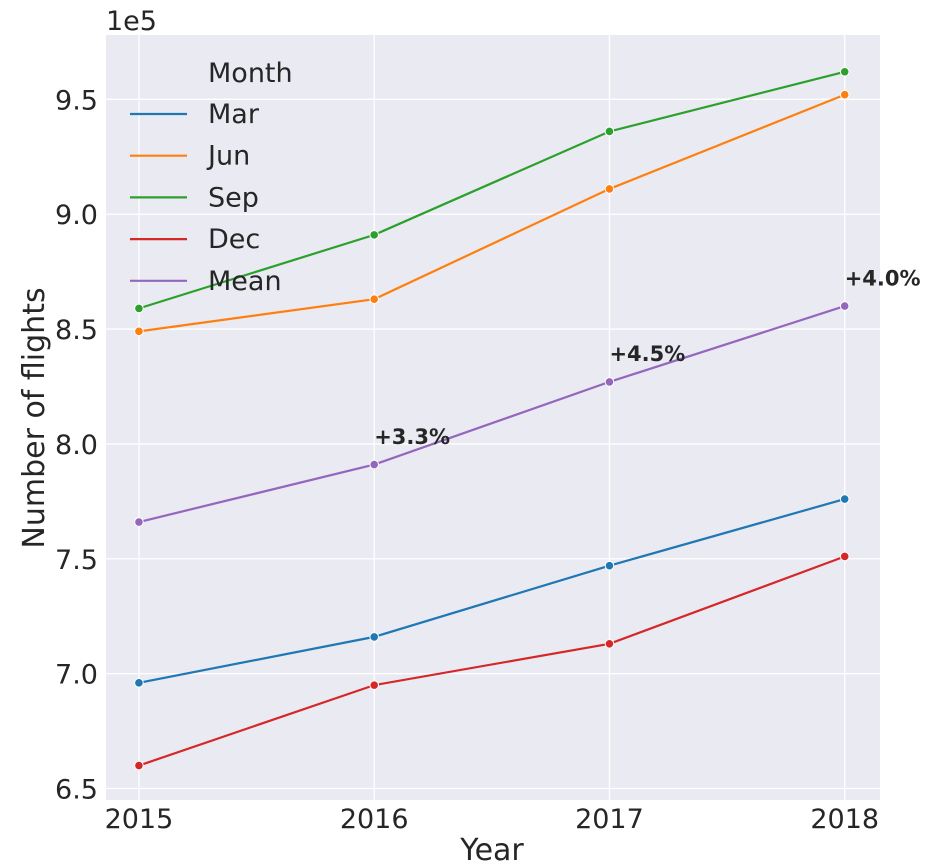  I want to click on legend-label-dec: Dec, so click(234, 239).